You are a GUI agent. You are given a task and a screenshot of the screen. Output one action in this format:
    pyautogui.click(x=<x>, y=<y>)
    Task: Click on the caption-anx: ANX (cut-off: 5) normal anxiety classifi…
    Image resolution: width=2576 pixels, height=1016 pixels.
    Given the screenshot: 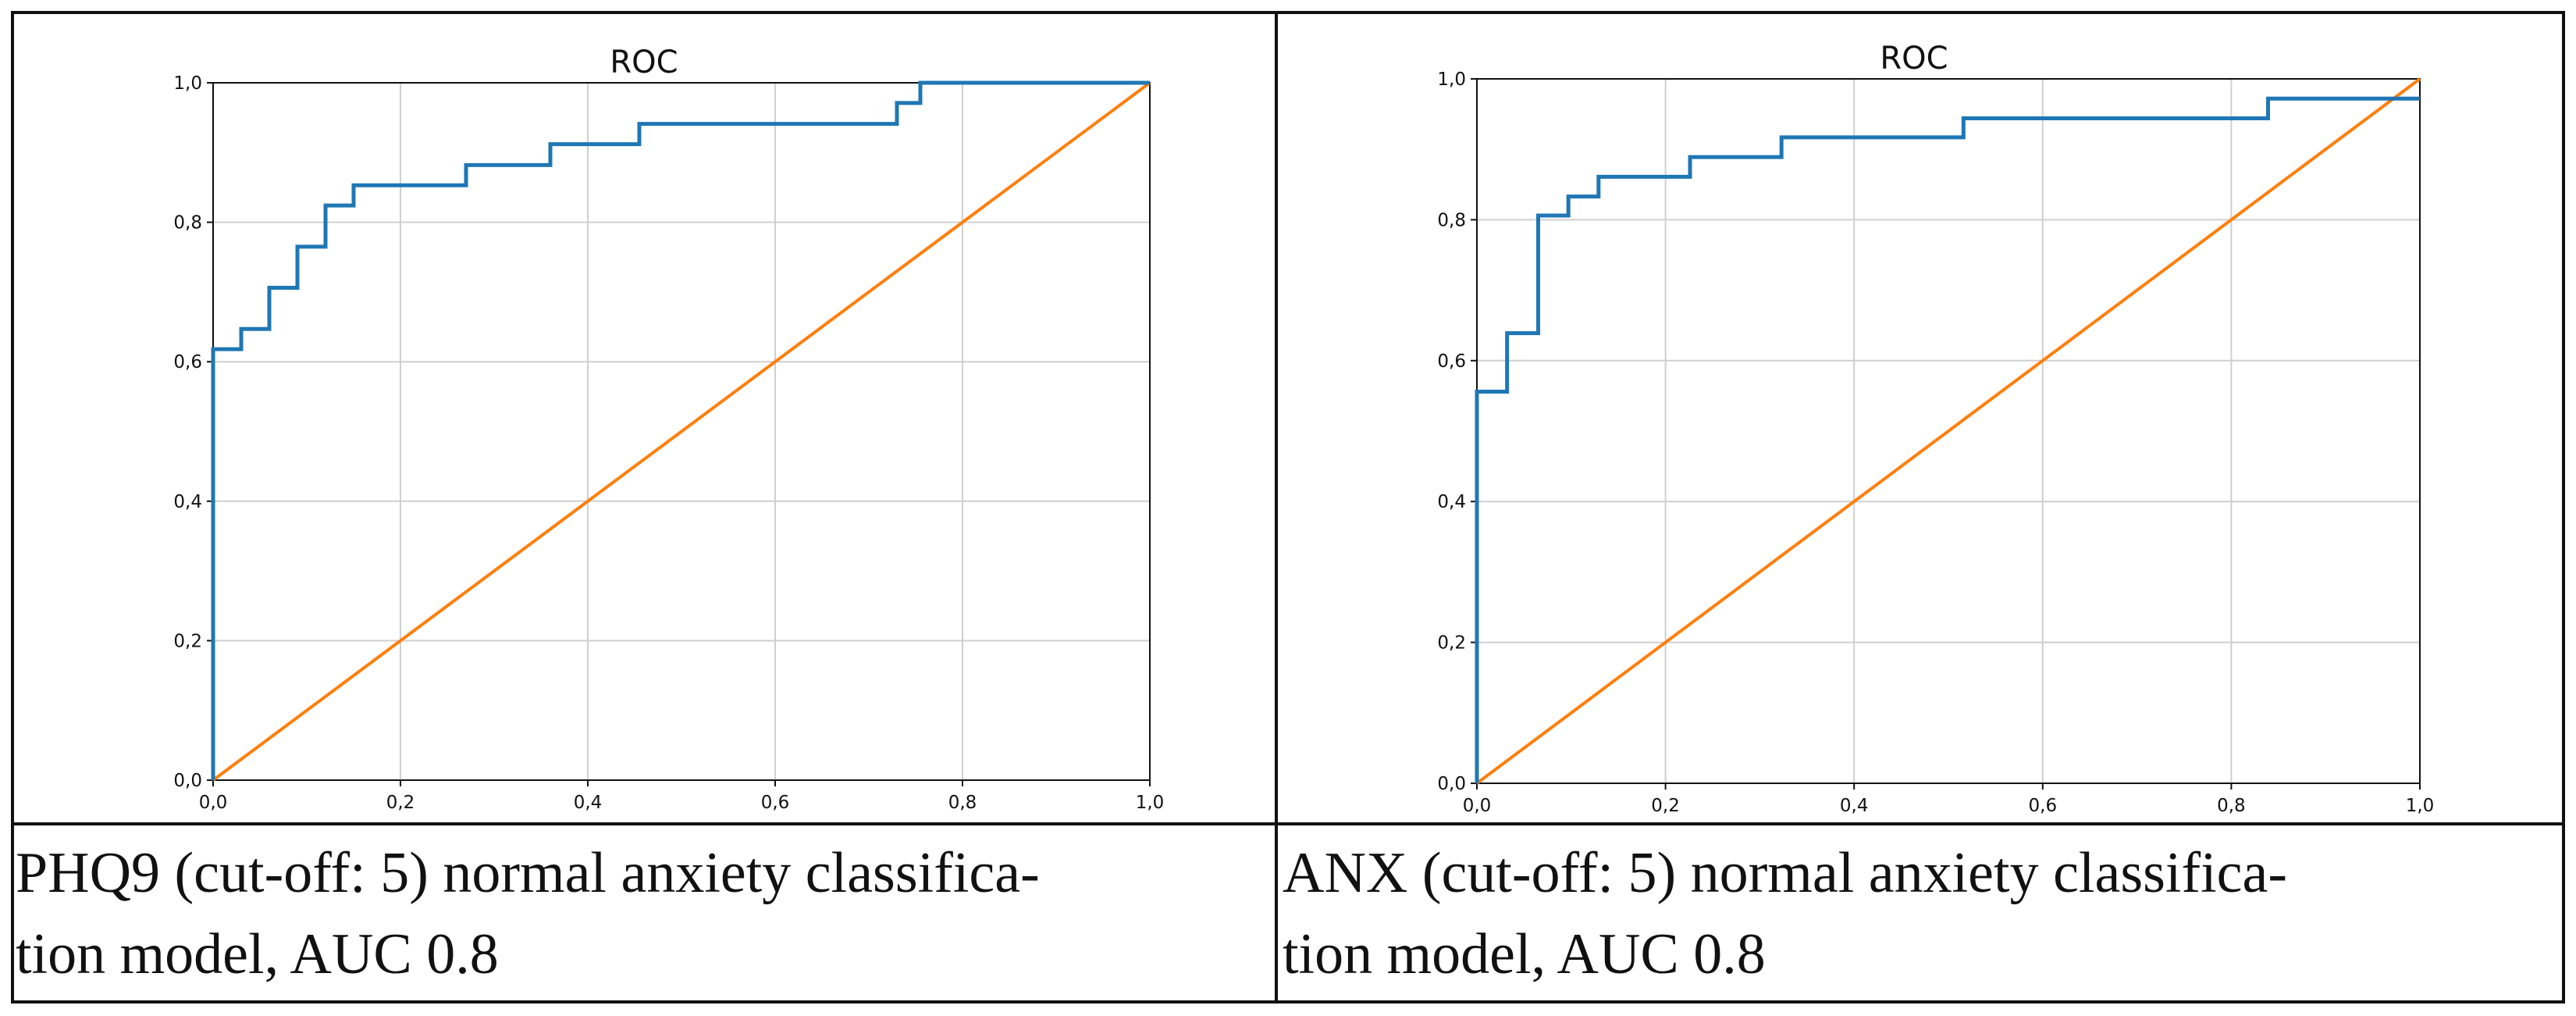 What is the action you would take?
    pyautogui.click(x=1911, y=913)
    